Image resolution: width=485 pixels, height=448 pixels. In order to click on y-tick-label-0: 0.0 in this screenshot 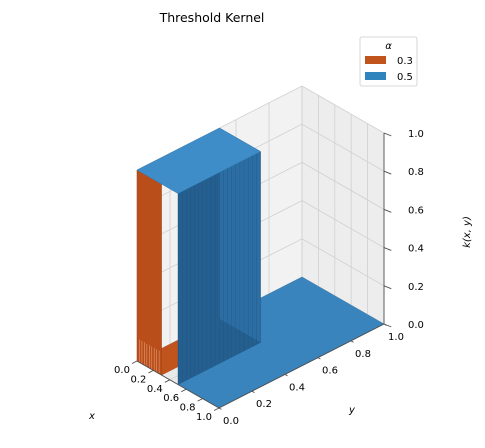, I will do `click(231, 421)`.